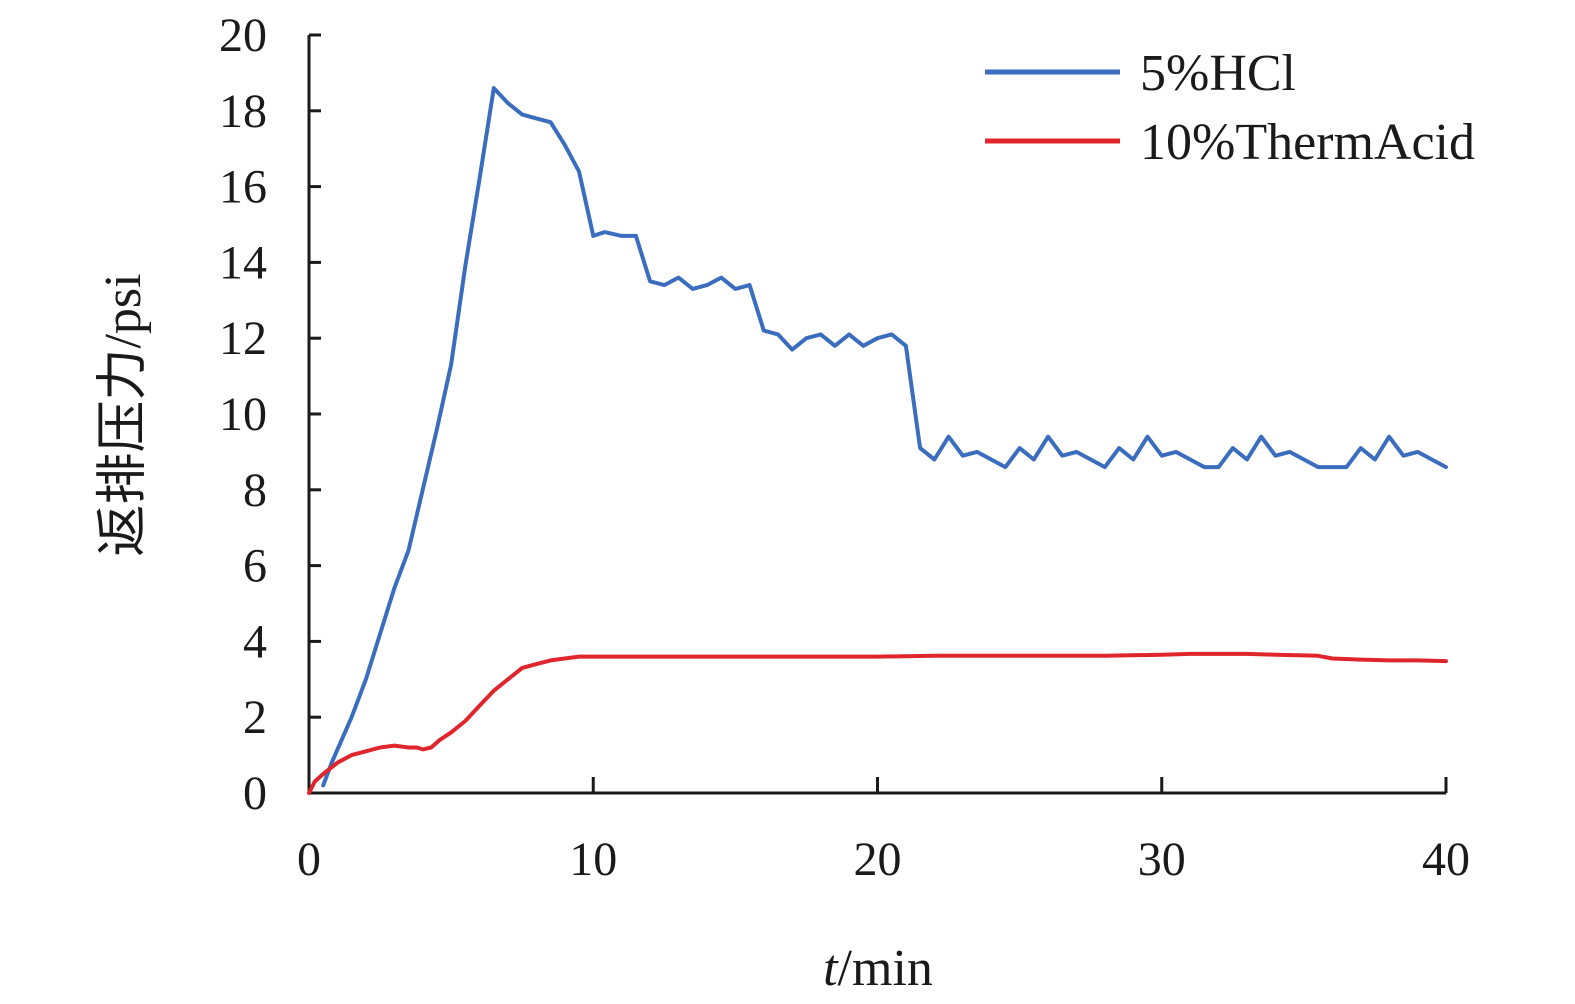 This screenshot has height=1004, width=1575. What do you see at coordinates (243, 338) in the screenshot?
I see `y-tick-label: 12` at bounding box center [243, 338].